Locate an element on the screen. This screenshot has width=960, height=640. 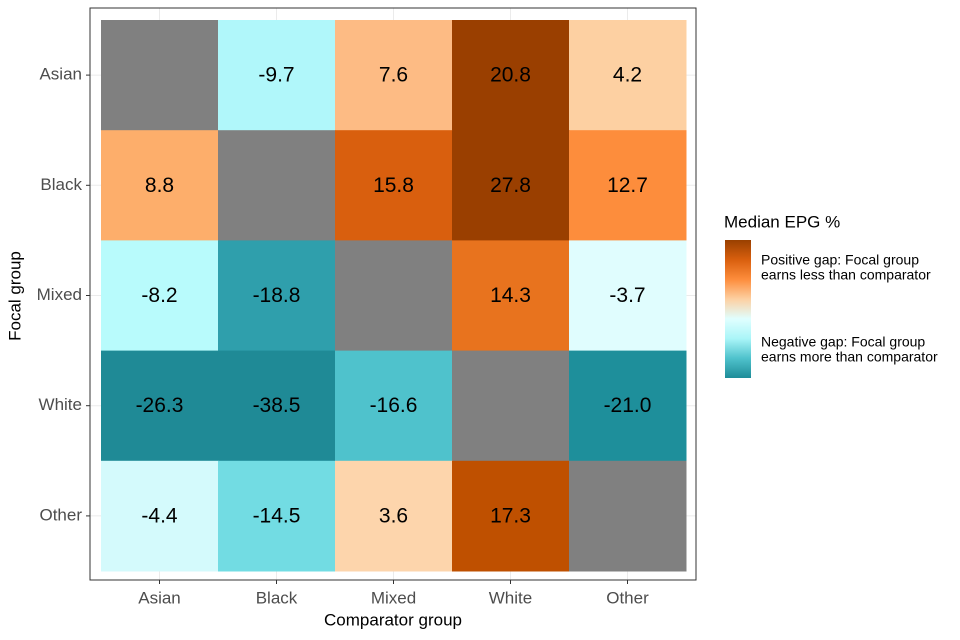
cell-label: 3.6 is located at coordinates (393, 515).